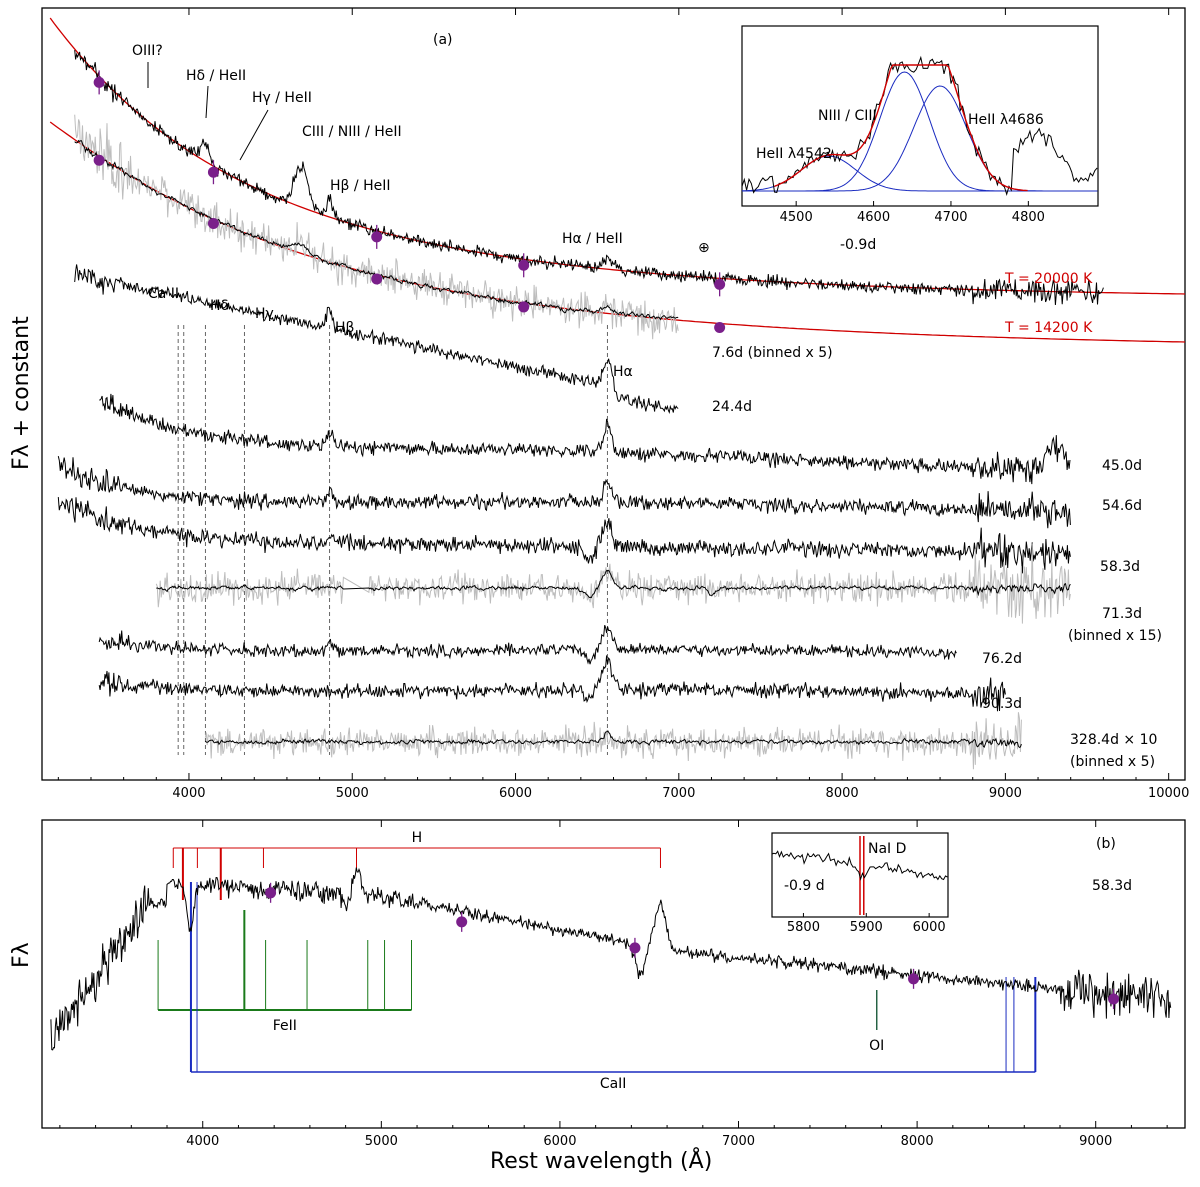 The height and width of the screenshot is (1187, 1200). What do you see at coordinates (873, 217) in the screenshot?
I see `inset-a-tick-label-1: 4600` at bounding box center [873, 217].